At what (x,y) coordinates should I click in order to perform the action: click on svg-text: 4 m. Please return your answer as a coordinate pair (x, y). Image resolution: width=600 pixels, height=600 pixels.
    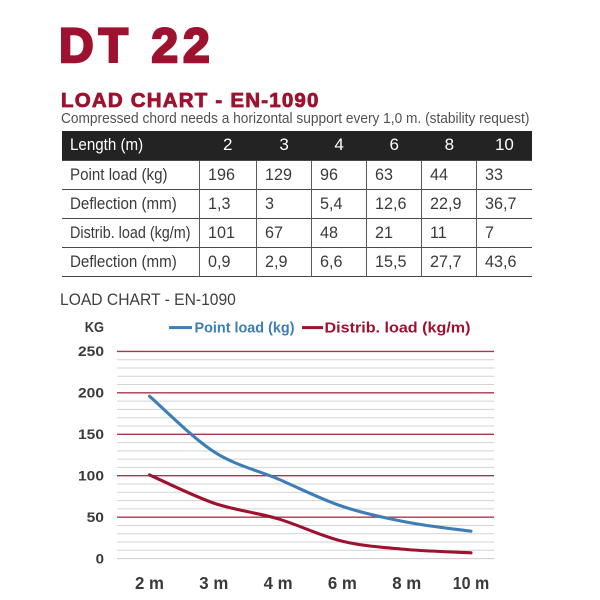
    Looking at the image, I should click on (278, 583).